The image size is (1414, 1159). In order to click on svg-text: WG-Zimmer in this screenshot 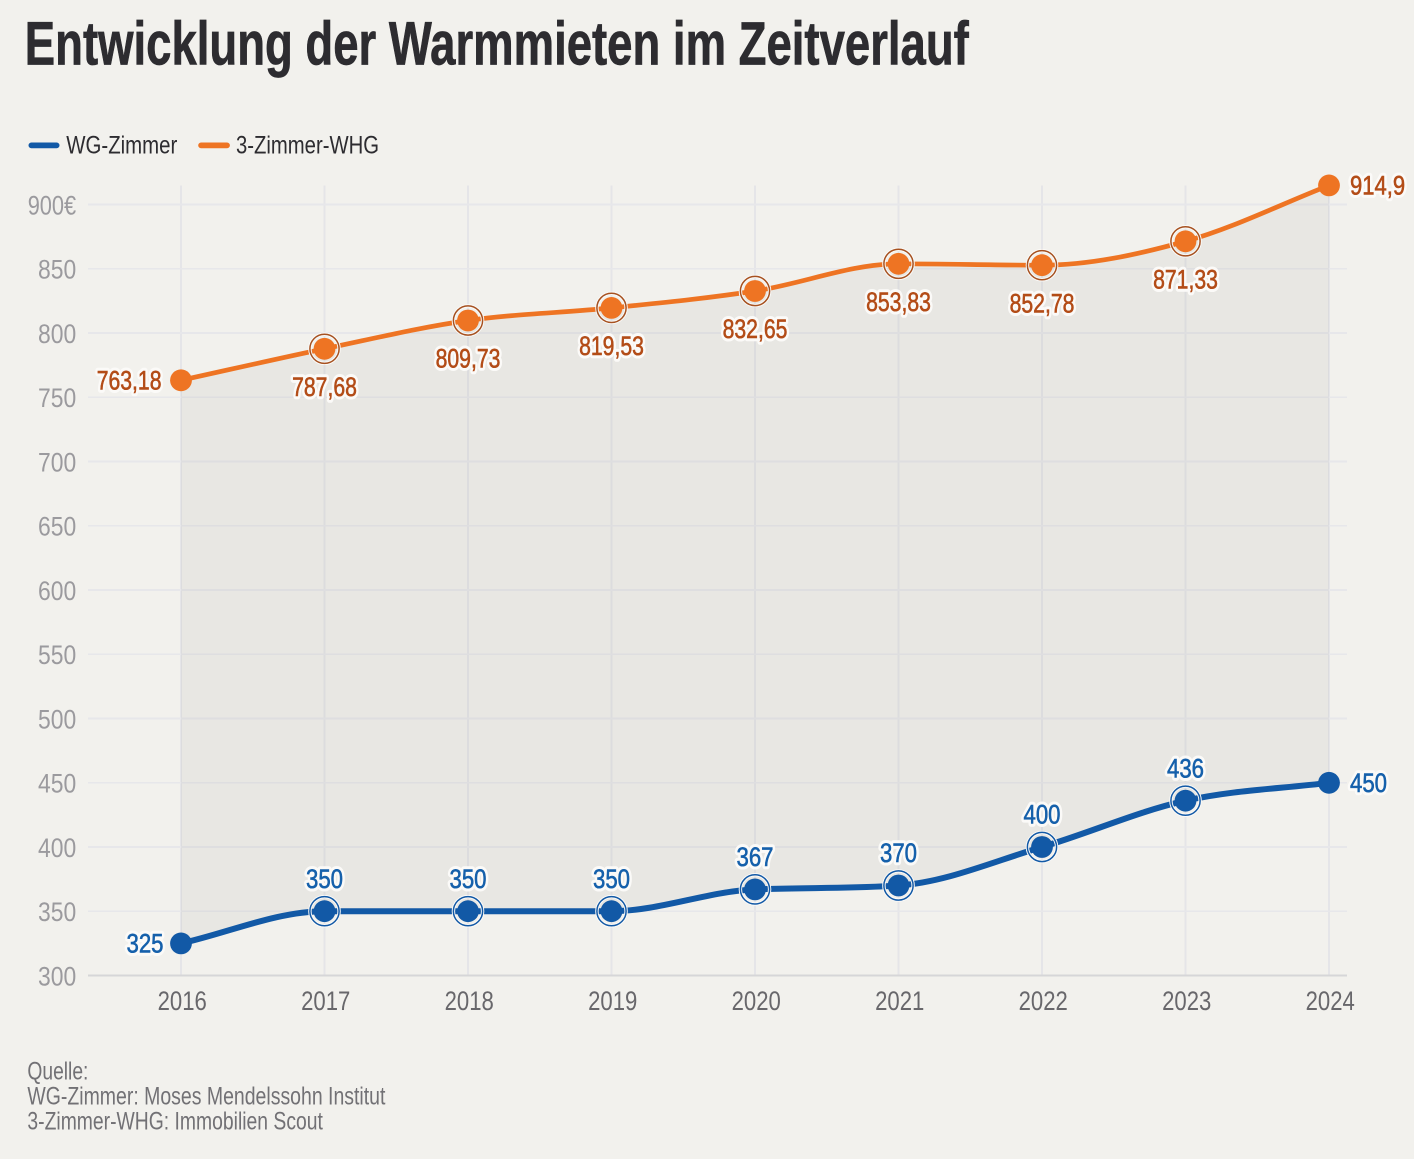, I will do `click(121, 145)`.